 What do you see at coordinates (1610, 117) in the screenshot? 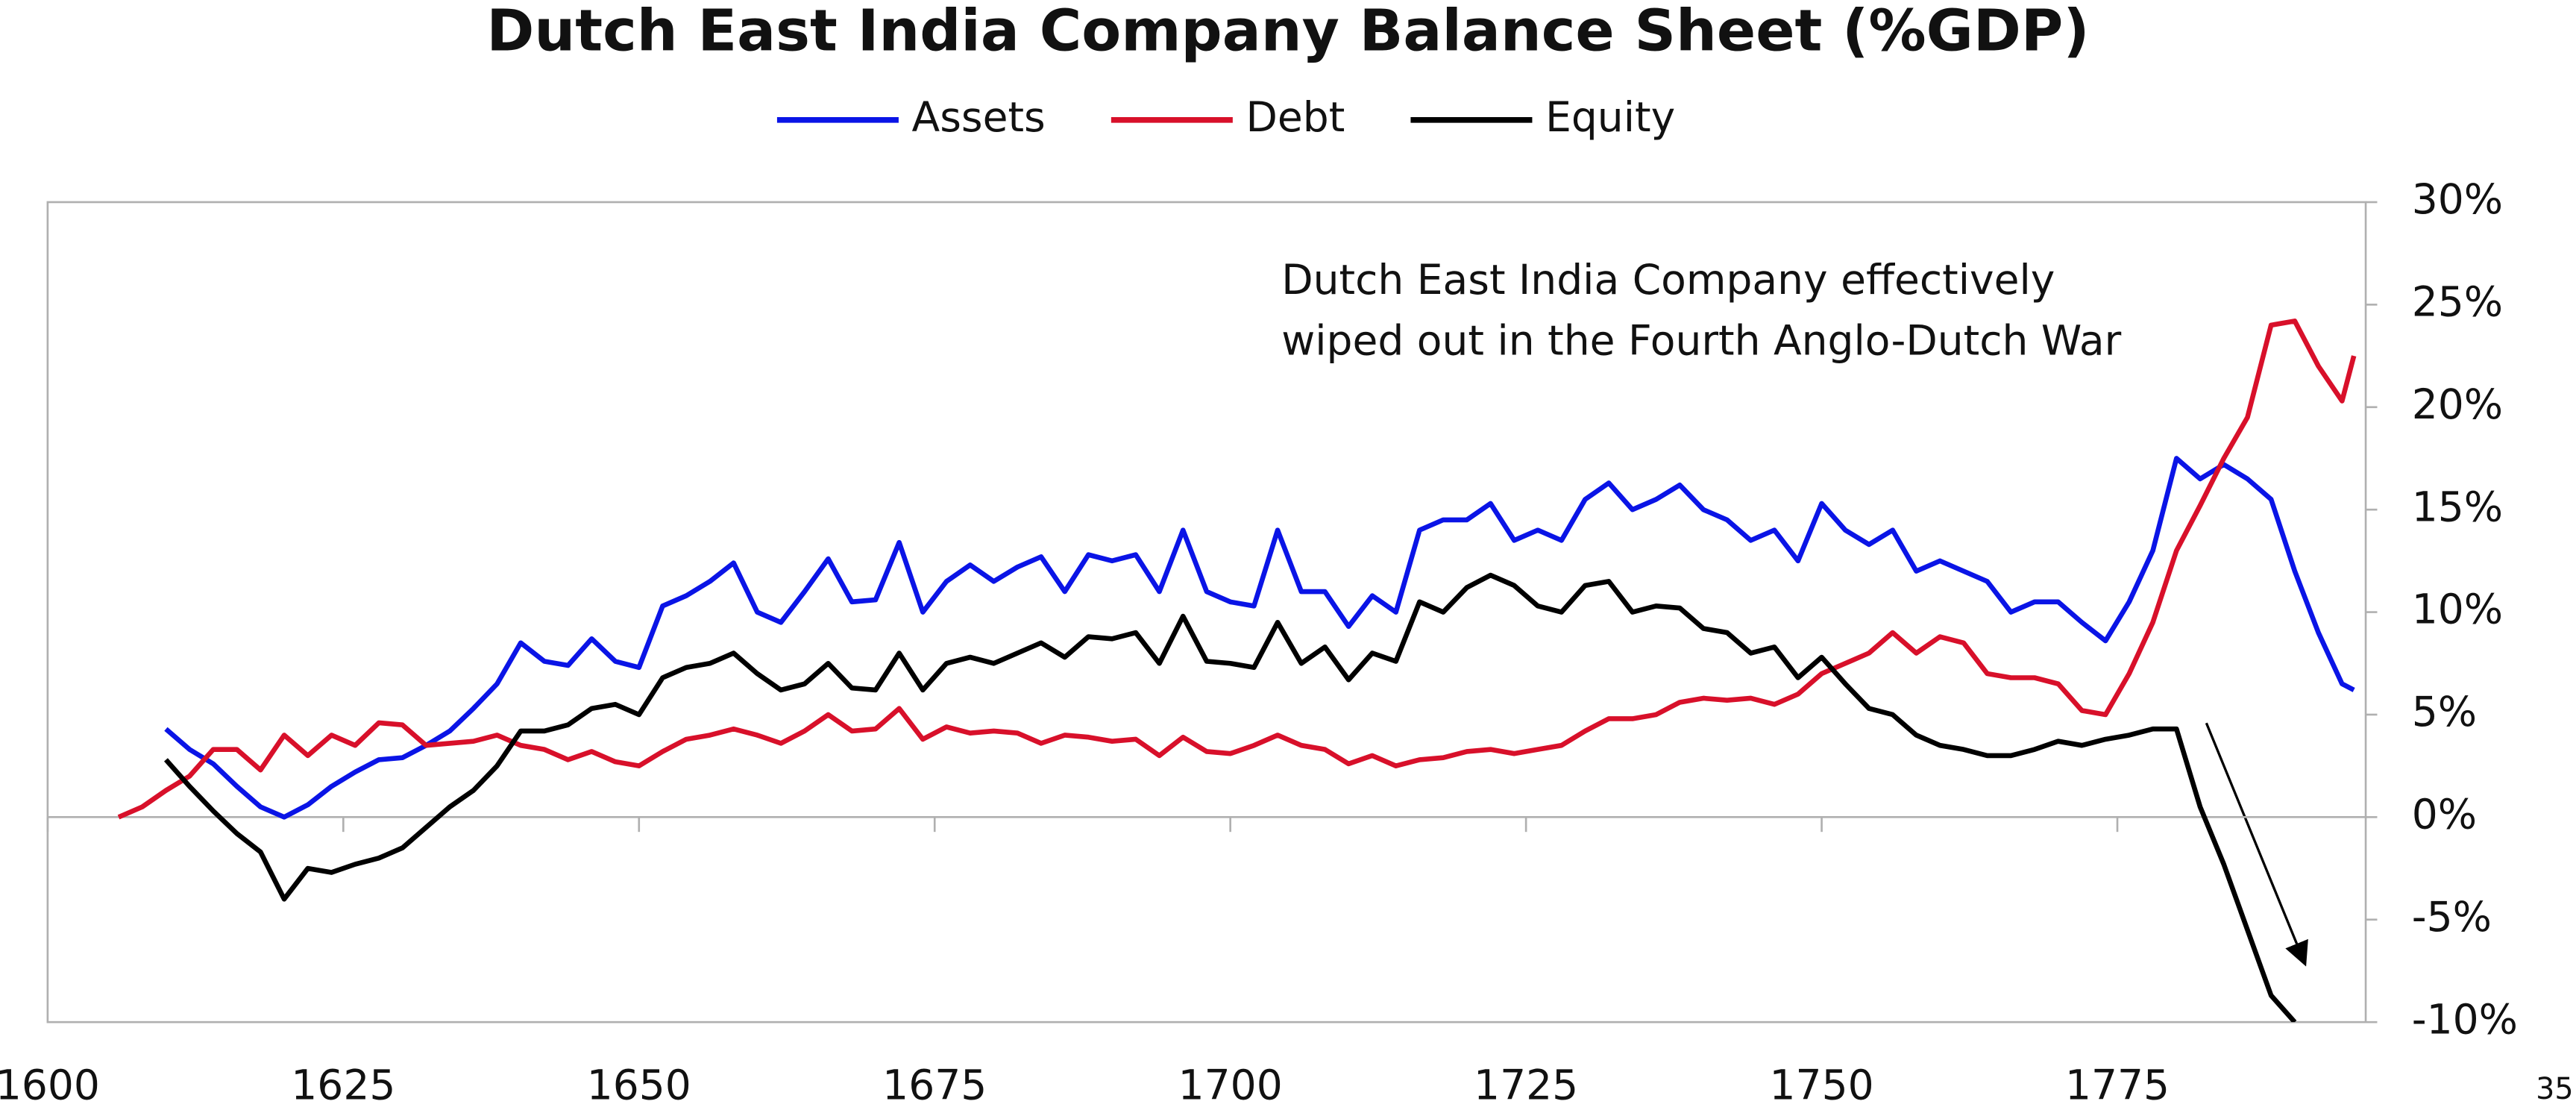
I see `legend-label: Equity` at bounding box center [1610, 117].